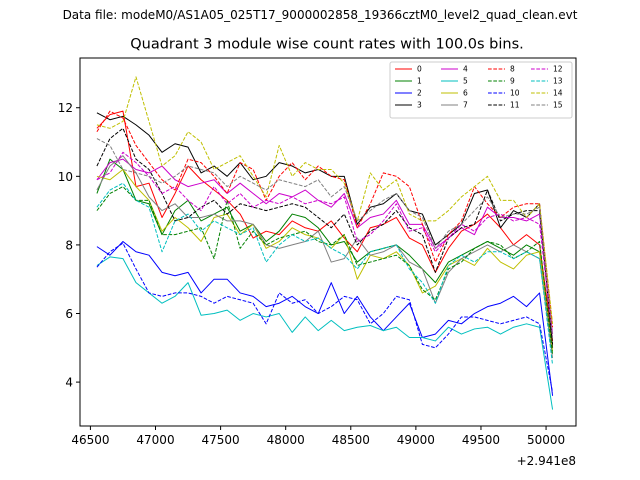 The image size is (640, 480). Describe the element at coordinates (65, 108) in the screenshot. I see `y-tick-label: 12` at that location.